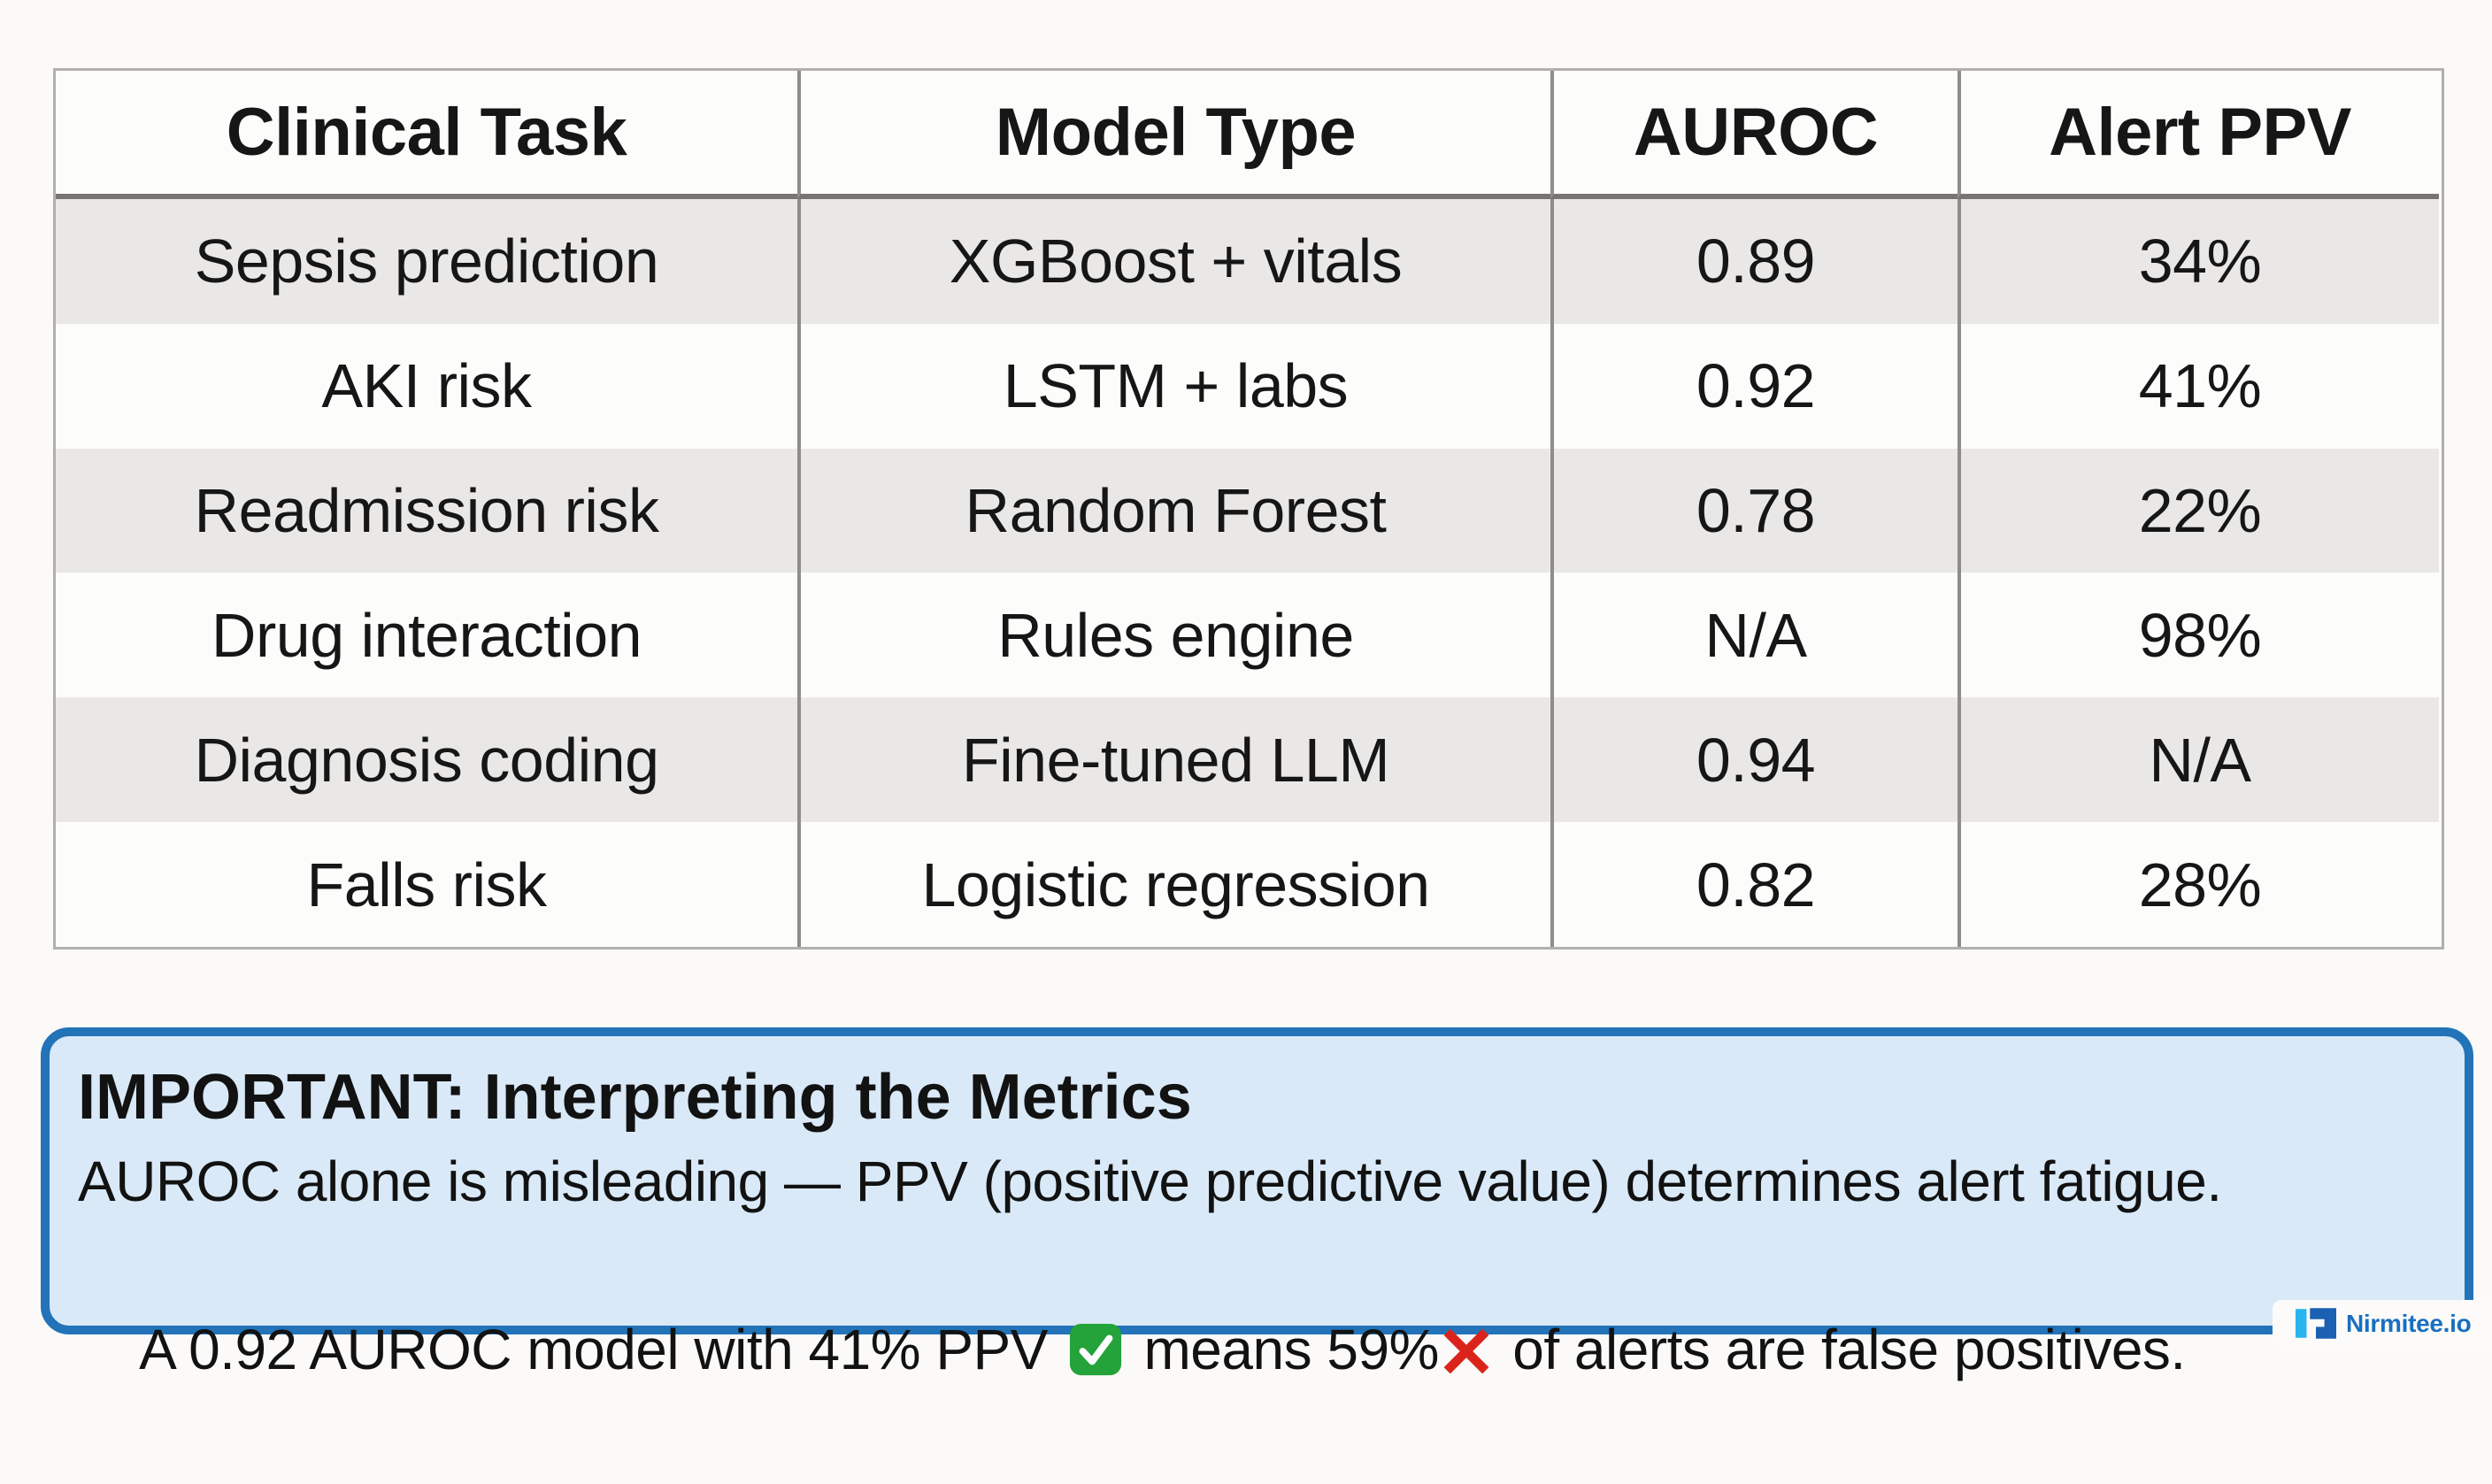 The width and height of the screenshot is (2492, 1484). I want to click on nirmitee-logo-icon, so click(2316, 1323).